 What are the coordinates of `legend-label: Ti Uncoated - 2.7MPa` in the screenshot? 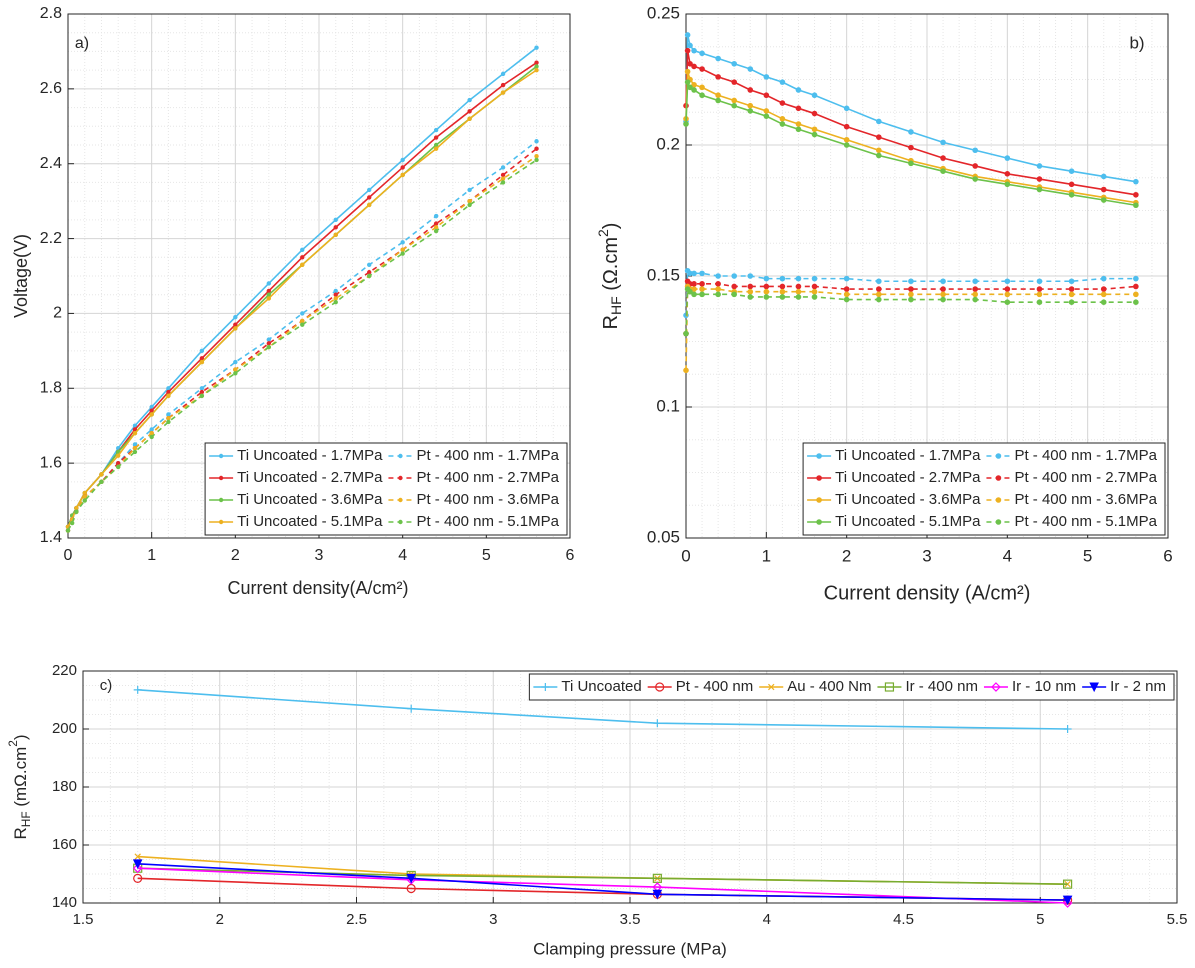 It's located at (908, 477).